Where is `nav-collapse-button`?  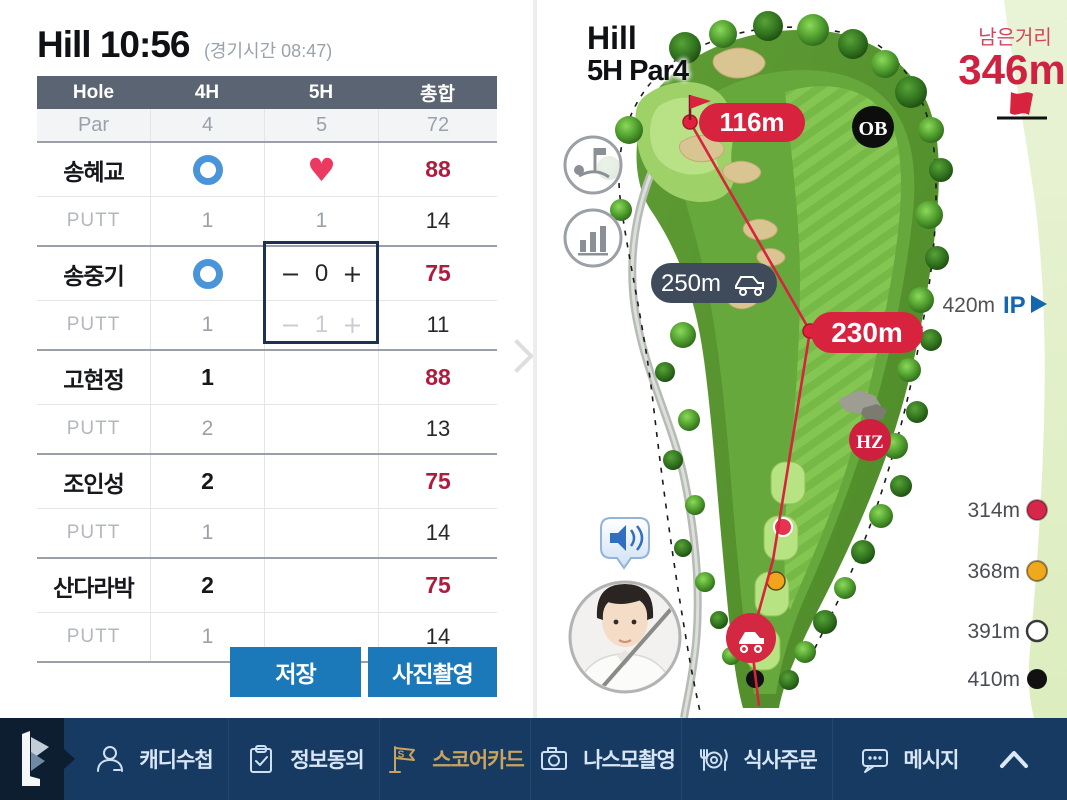 nav-collapse-button is located at coordinates (1014, 759).